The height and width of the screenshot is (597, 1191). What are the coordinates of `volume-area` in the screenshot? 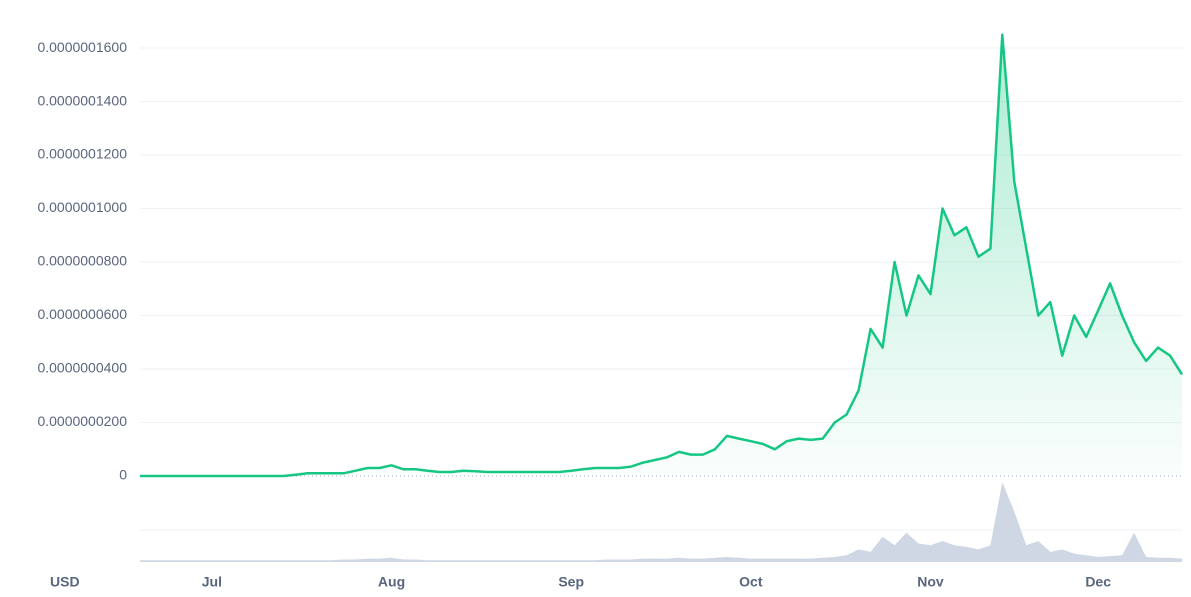 It's located at (661, 522).